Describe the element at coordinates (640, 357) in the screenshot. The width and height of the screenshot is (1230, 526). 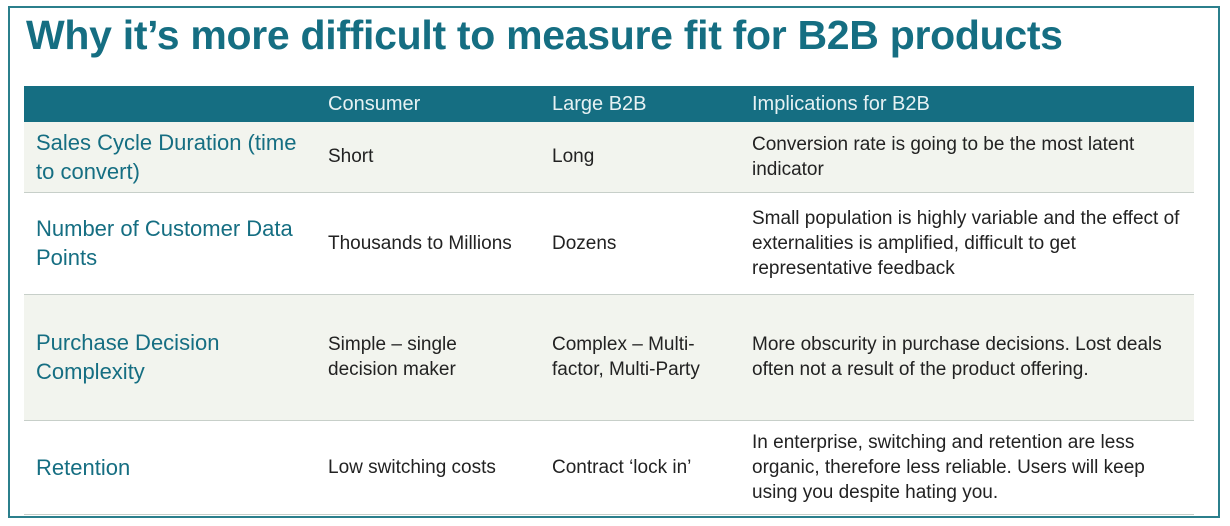
I see `b2b-cell: Complex – Multi-factor, Multi-Party` at that location.